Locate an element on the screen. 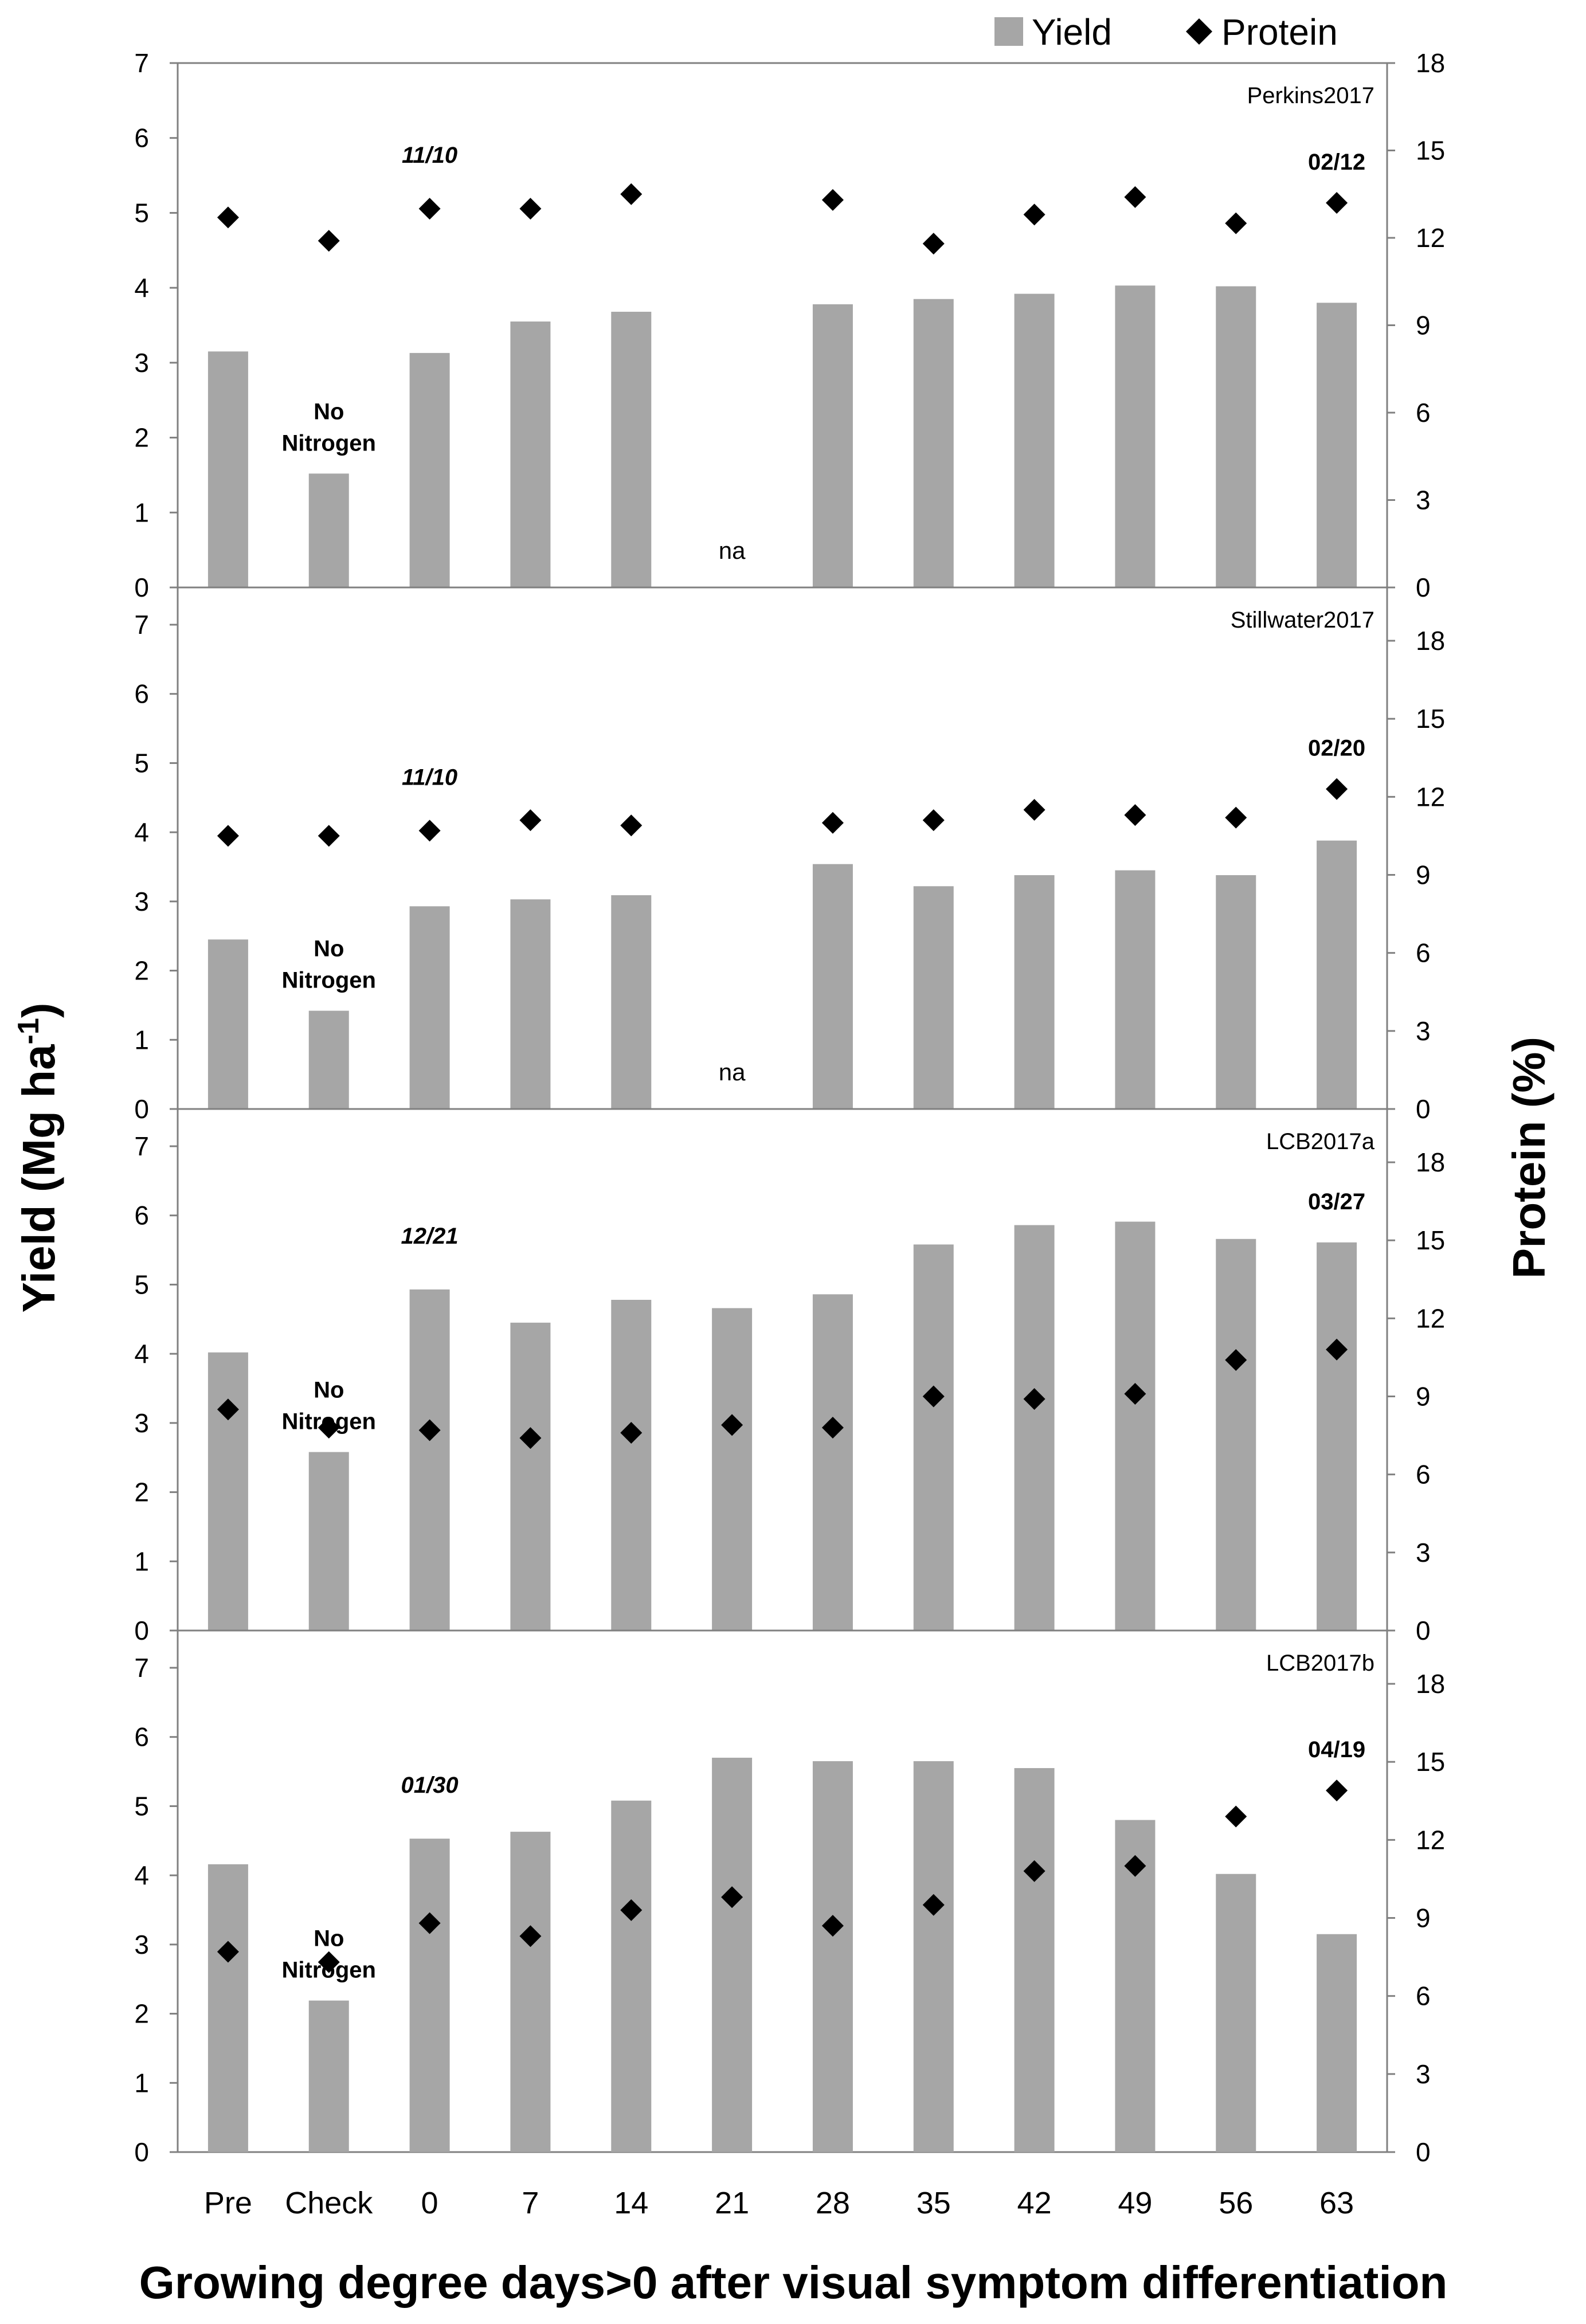 The image size is (1586, 2324). x-category-label: 28 is located at coordinates (833, 2203).